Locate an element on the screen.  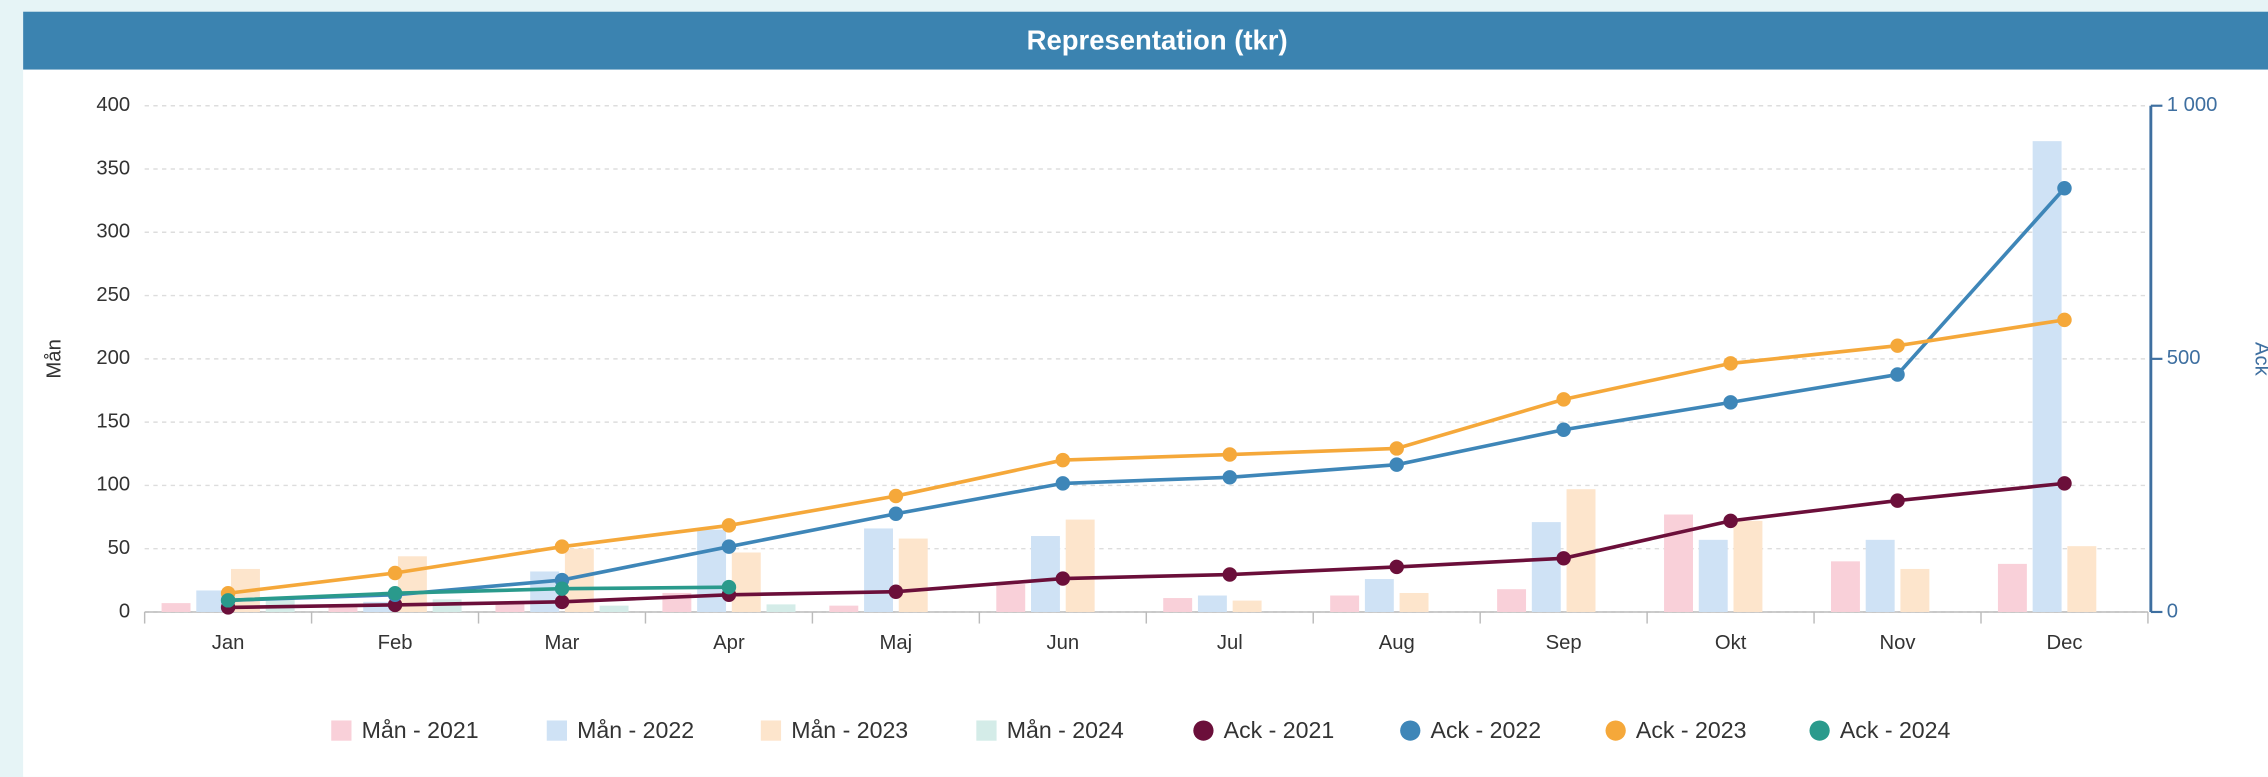
x-tick-label: Aug is located at coordinates (1397, 643).